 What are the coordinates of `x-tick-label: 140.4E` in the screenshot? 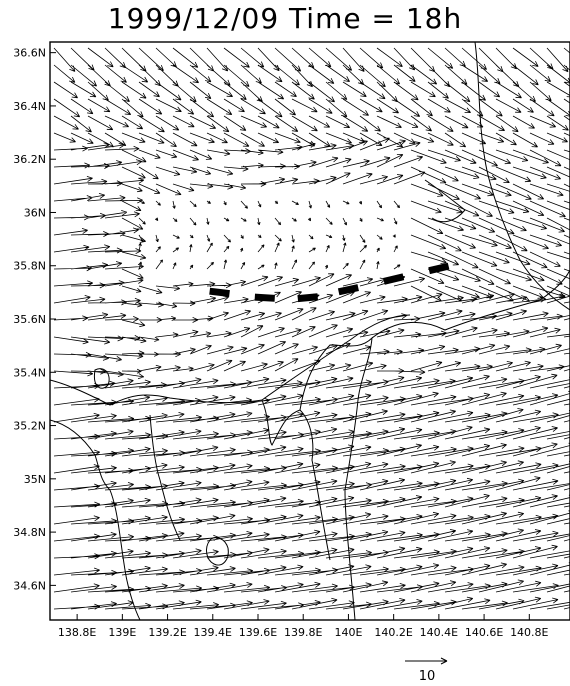 It's located at (439, 632).